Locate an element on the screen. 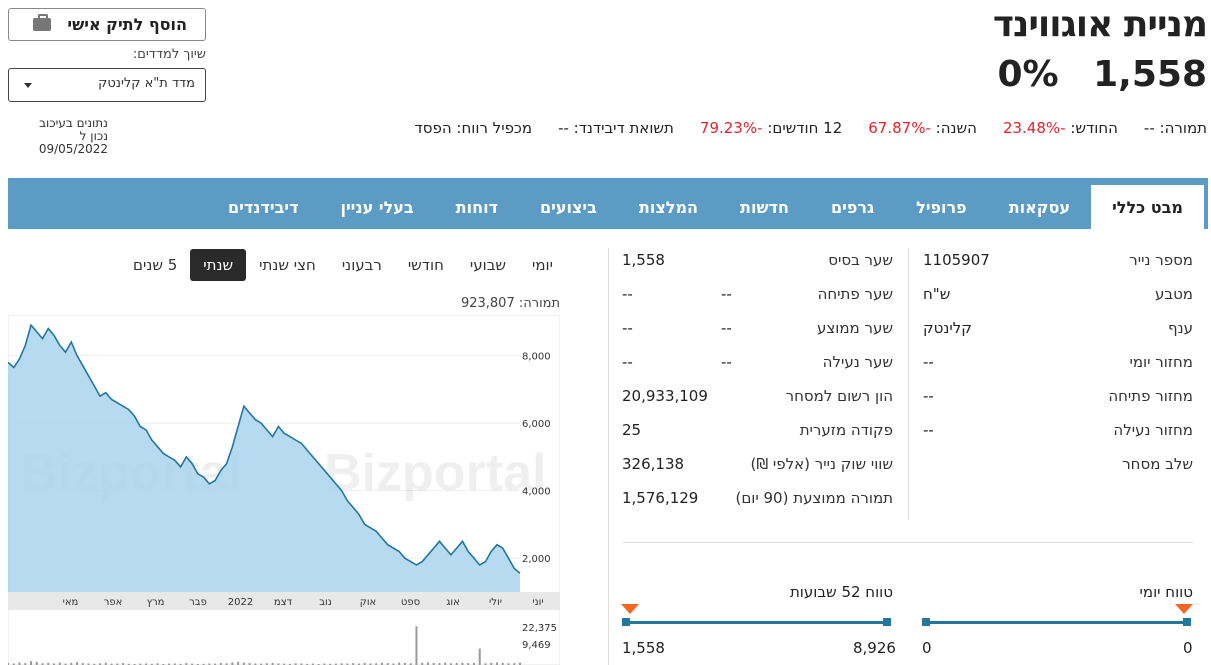 The image size is (1211, 665). stat-item: החודש: -23.48% is located at coordinates (1060, 128).